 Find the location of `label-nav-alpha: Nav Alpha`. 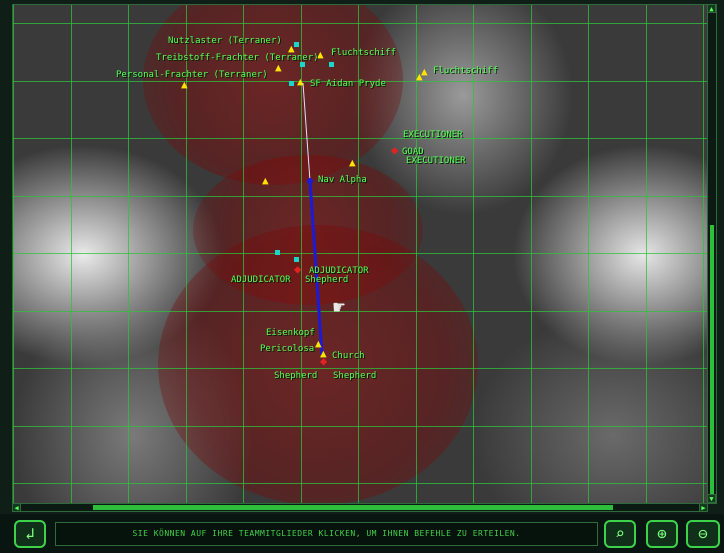

label-nav-alpha: Nav Alpha is located at coordinates (342, 180).